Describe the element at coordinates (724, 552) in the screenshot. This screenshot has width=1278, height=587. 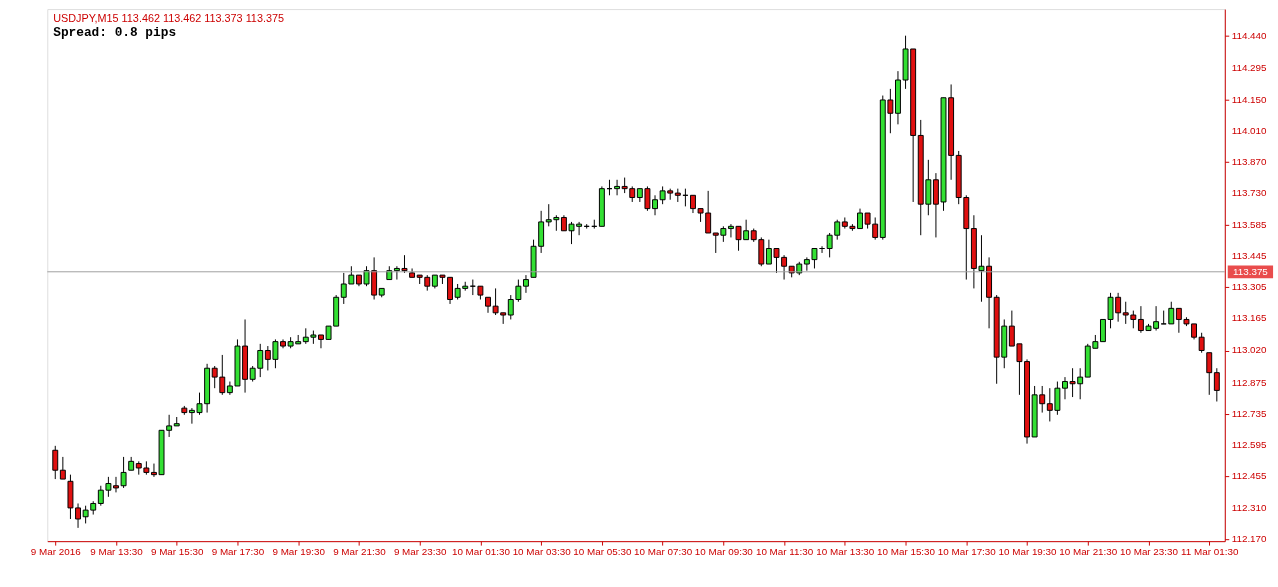
I see `x-tick-label: 10 Mar 09:30` at that location.